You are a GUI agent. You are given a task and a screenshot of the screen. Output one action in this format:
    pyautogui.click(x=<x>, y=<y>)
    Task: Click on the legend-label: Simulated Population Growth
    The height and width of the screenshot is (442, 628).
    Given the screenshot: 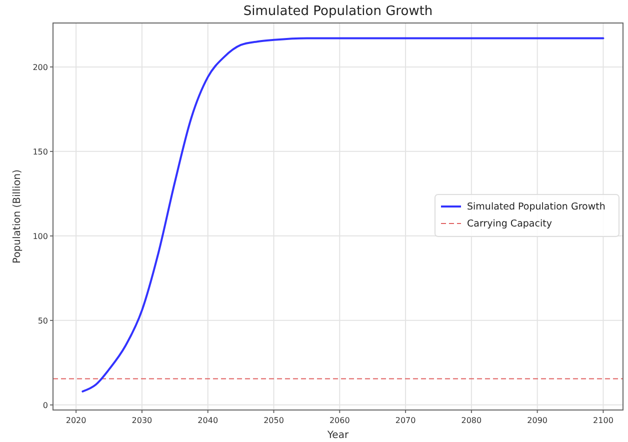 What is the action you would take?
    pyautogui.click(x=536, y=207)
    